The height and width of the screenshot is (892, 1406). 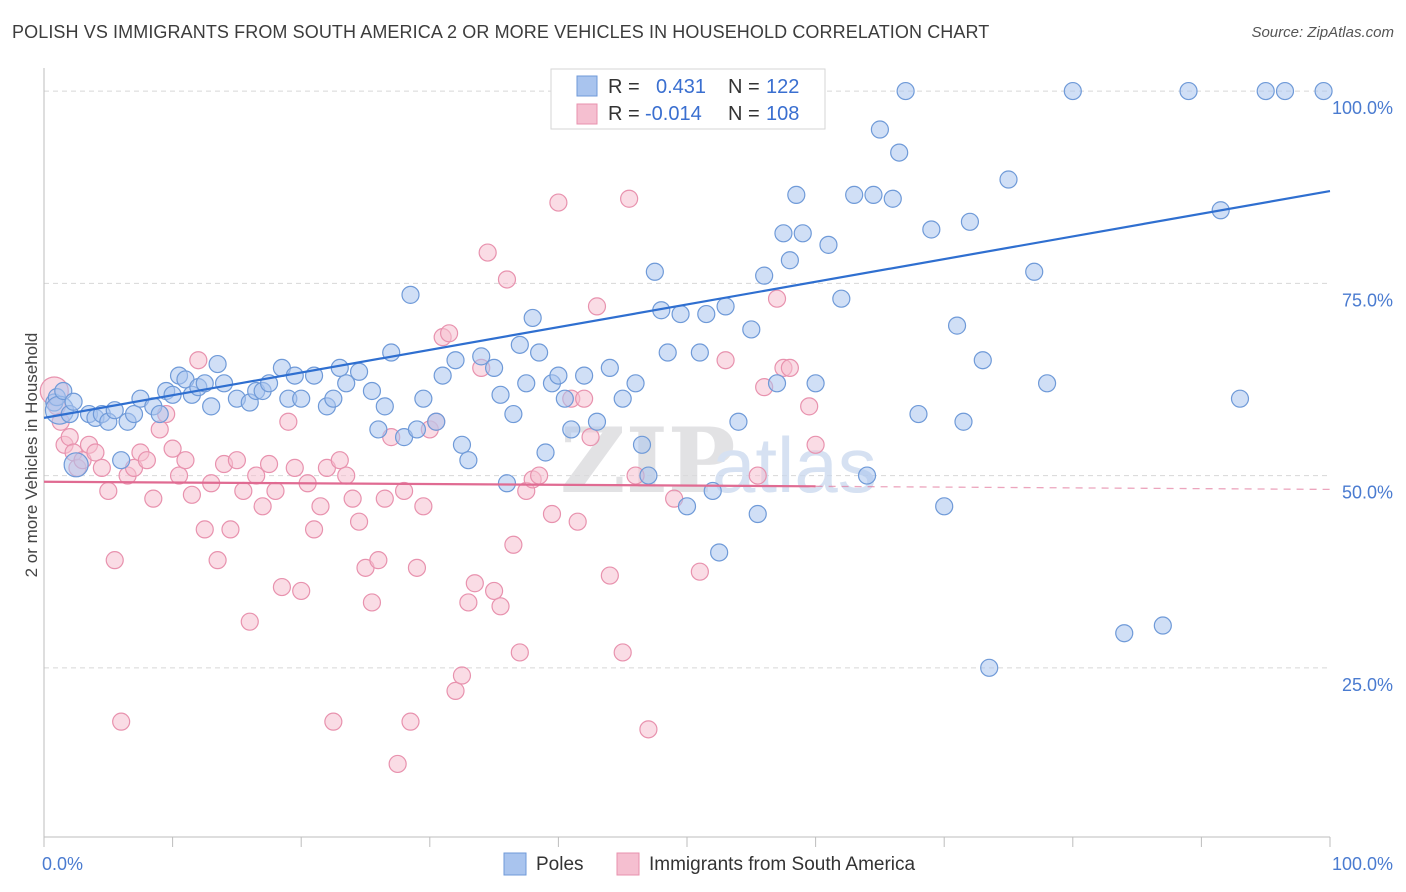 What do you see at coordinates (782, 114) in the screenshot?
I see `legend-immigrants-n-value: 108` at bounding box center [782, 114].